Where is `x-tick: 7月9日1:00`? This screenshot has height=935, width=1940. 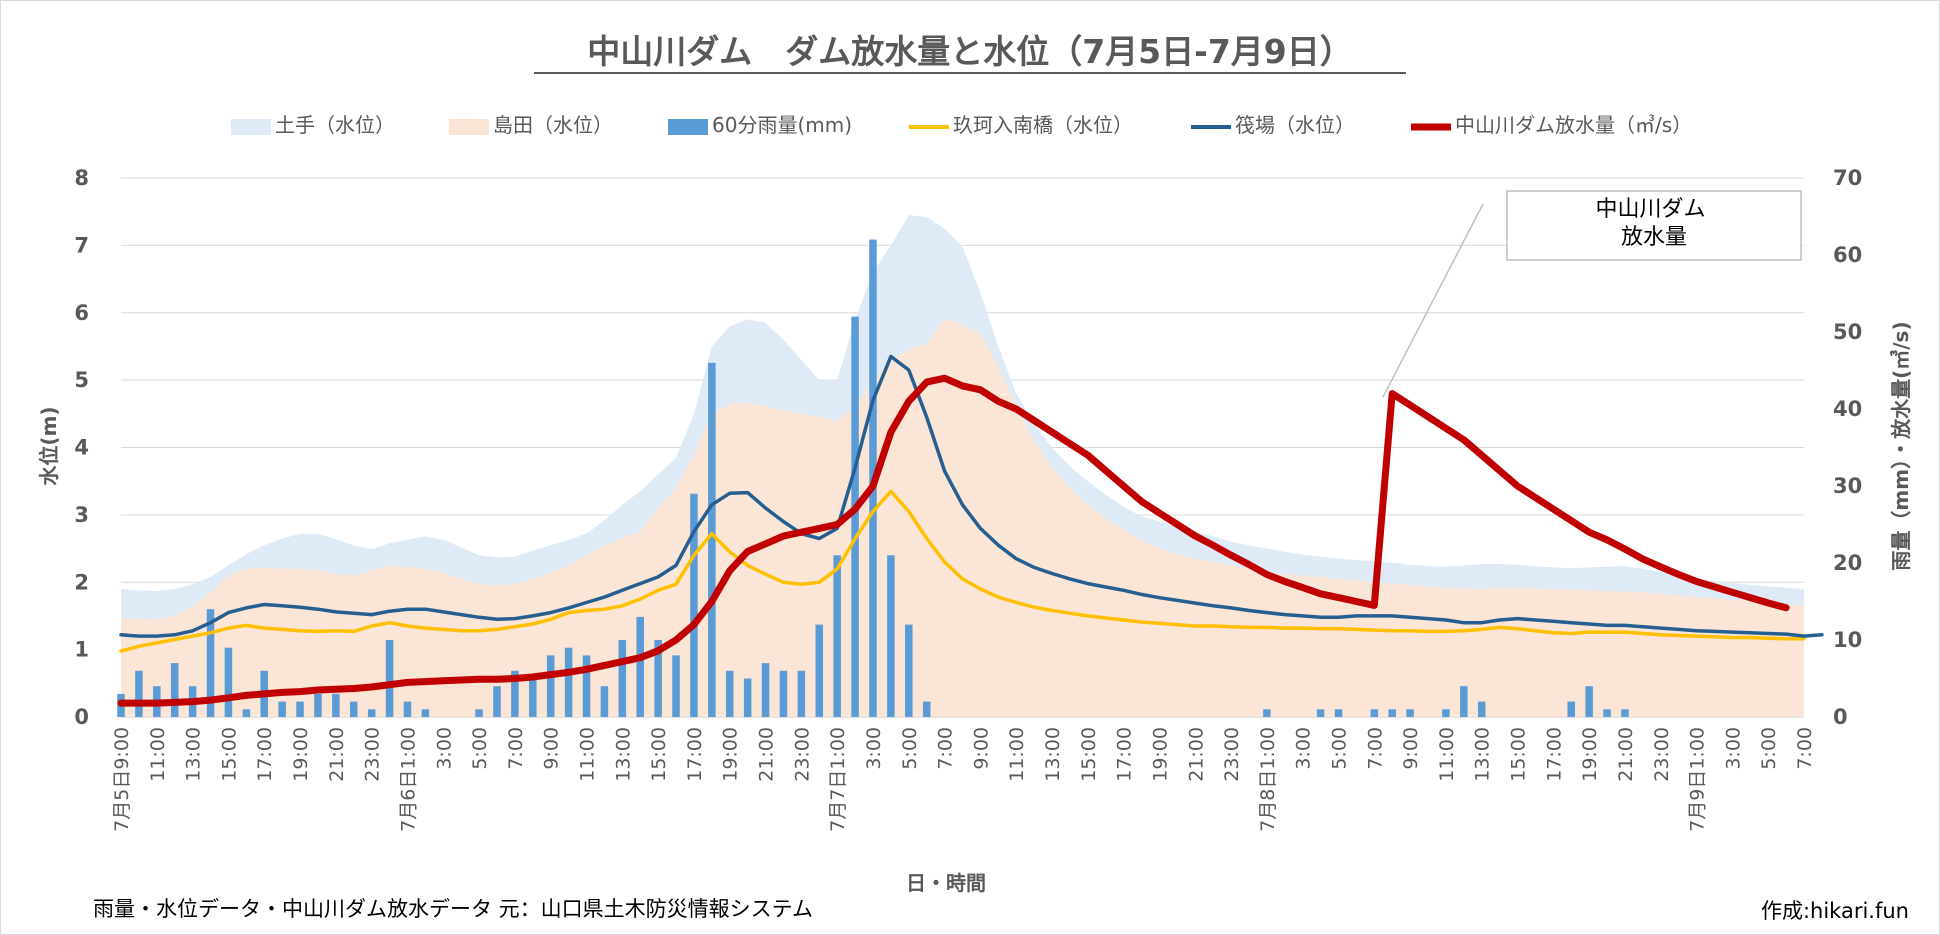 x-tick: 7月9日1:00 is located at coordinates (1698, 779).